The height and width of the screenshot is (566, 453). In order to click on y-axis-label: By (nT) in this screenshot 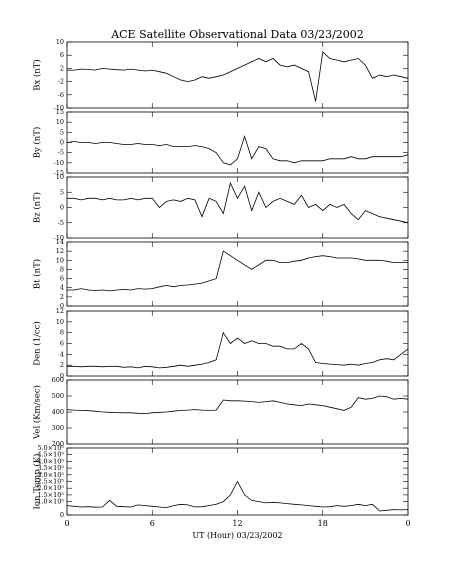, I will do `click(37, 143)`.